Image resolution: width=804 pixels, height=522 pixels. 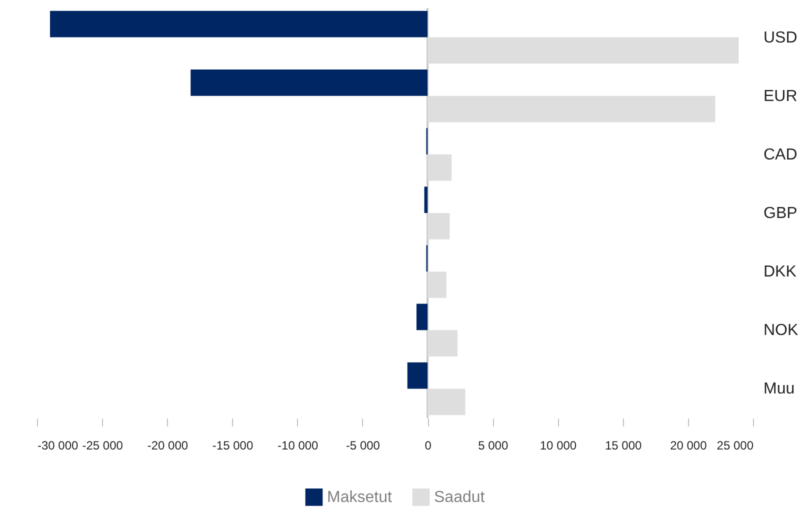 What do you see at coordinates (780, 272) in the screenshot?
I see `y-tick-label: DKK` at bounding box center [780, 272].